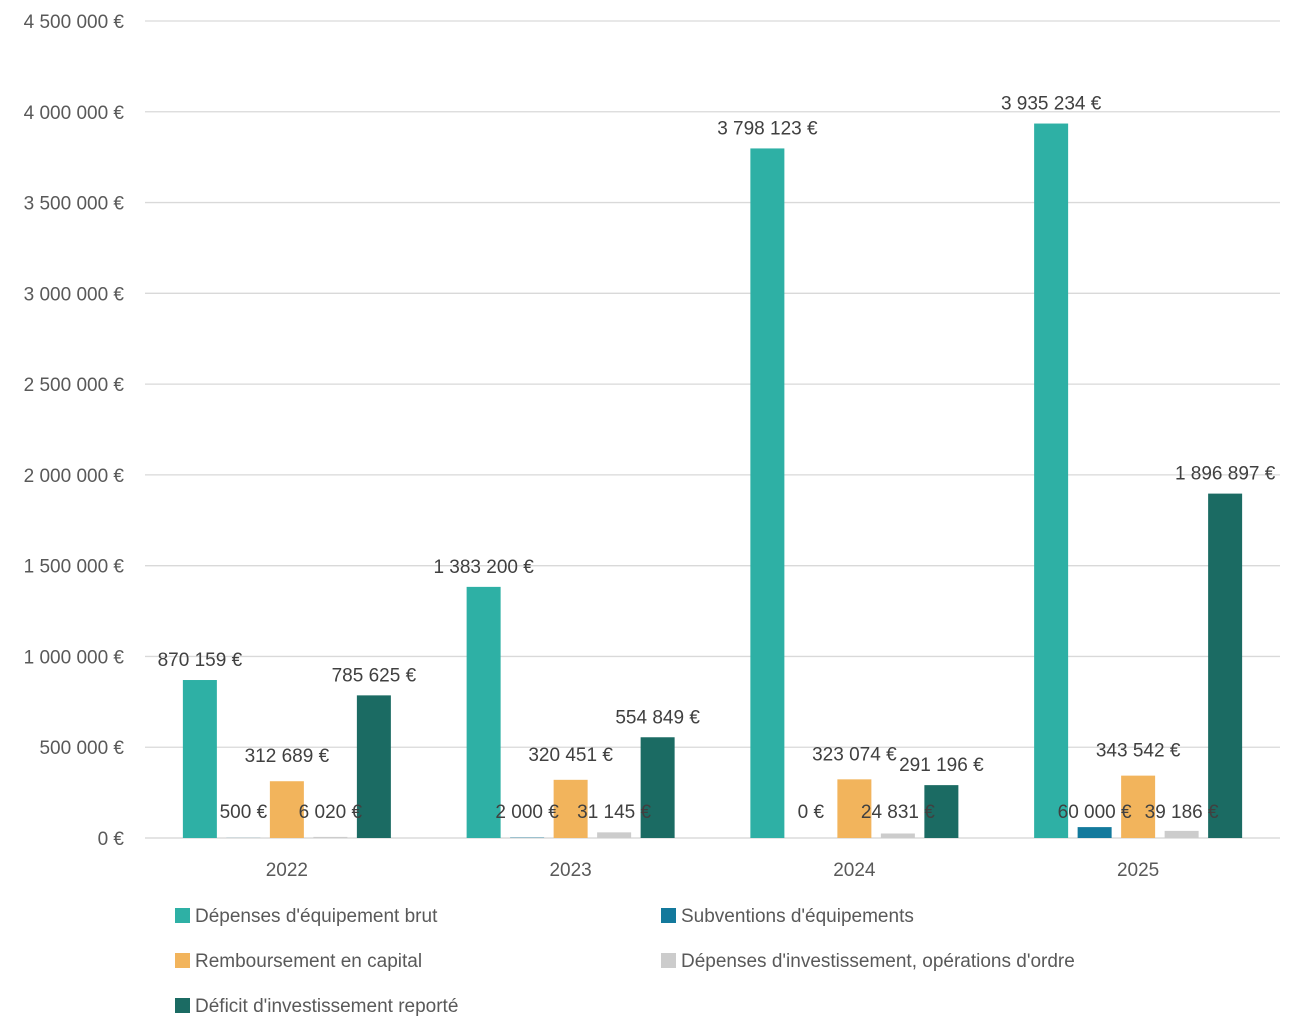 Image resolution: width=1297 pixels, height=1026 pixels. I want to click on data-label: 60 000 €, so click(1095, 812).